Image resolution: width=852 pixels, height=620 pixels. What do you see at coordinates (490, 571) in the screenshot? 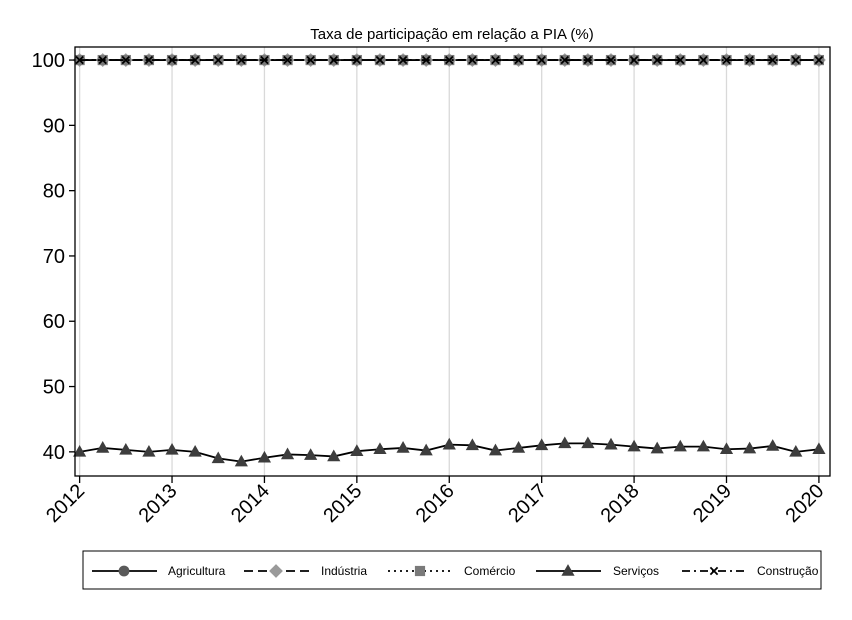
I see `legend-label: Comércio` at bounding box center [490, 571].